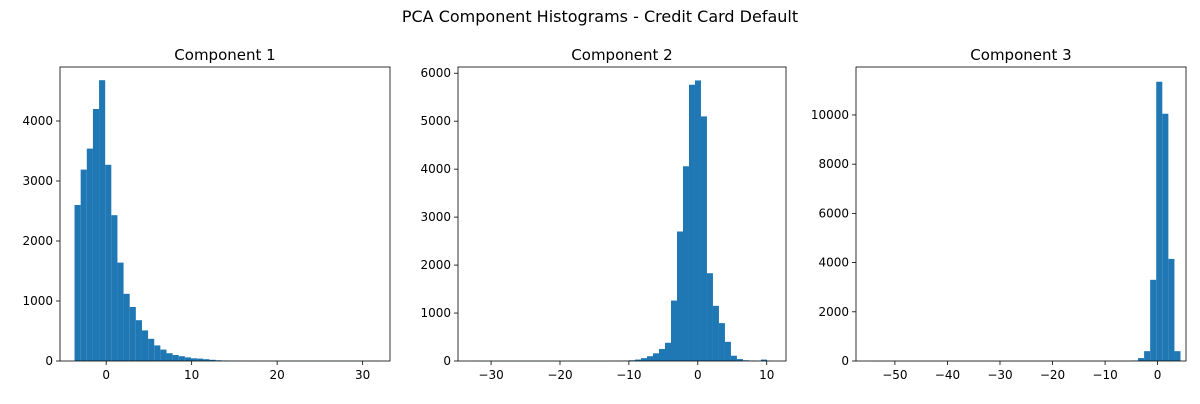 The width and height of the screenshot is (1200, 404). What do you see at coordinates (1020, 55) in the screenshot?
I see `subplot-title: Component 3` at bounding box center [1020, 55].